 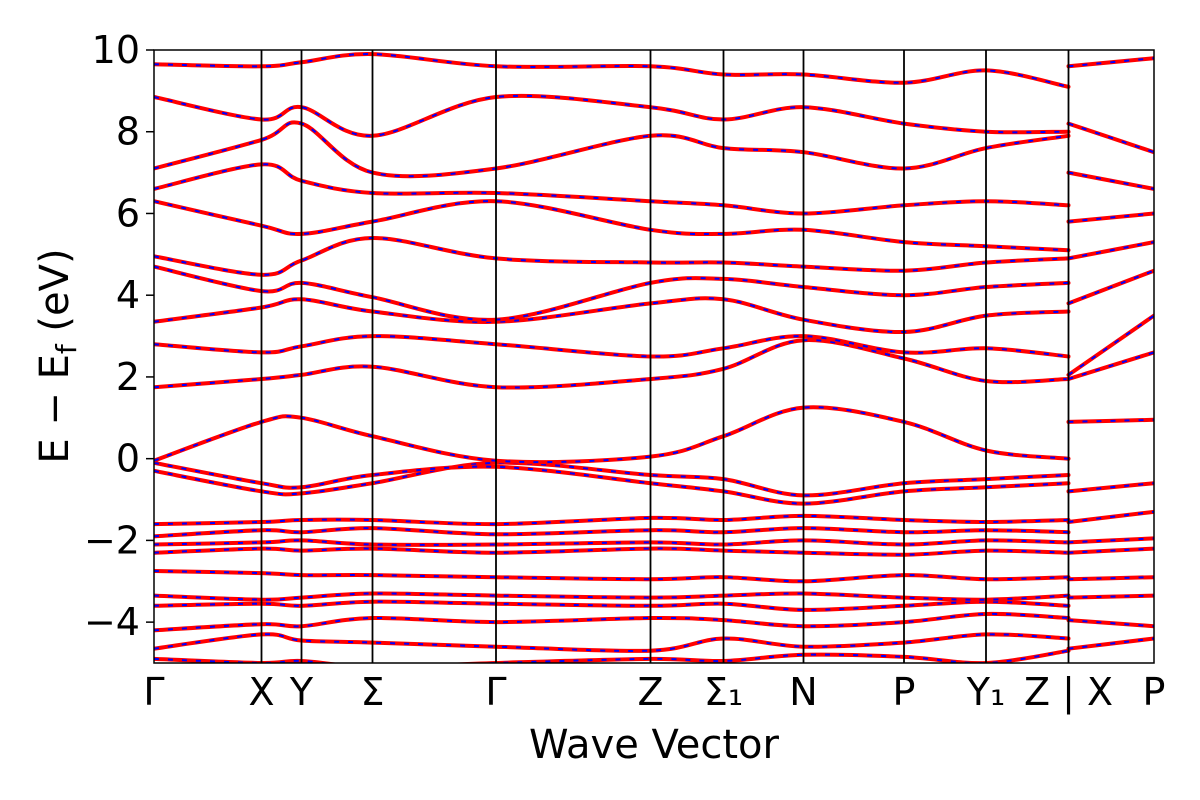 What do you see at coordinates (301, 692) in the screenshot?
I see `x-tick-label: Y` at bounding box center [301, 692].